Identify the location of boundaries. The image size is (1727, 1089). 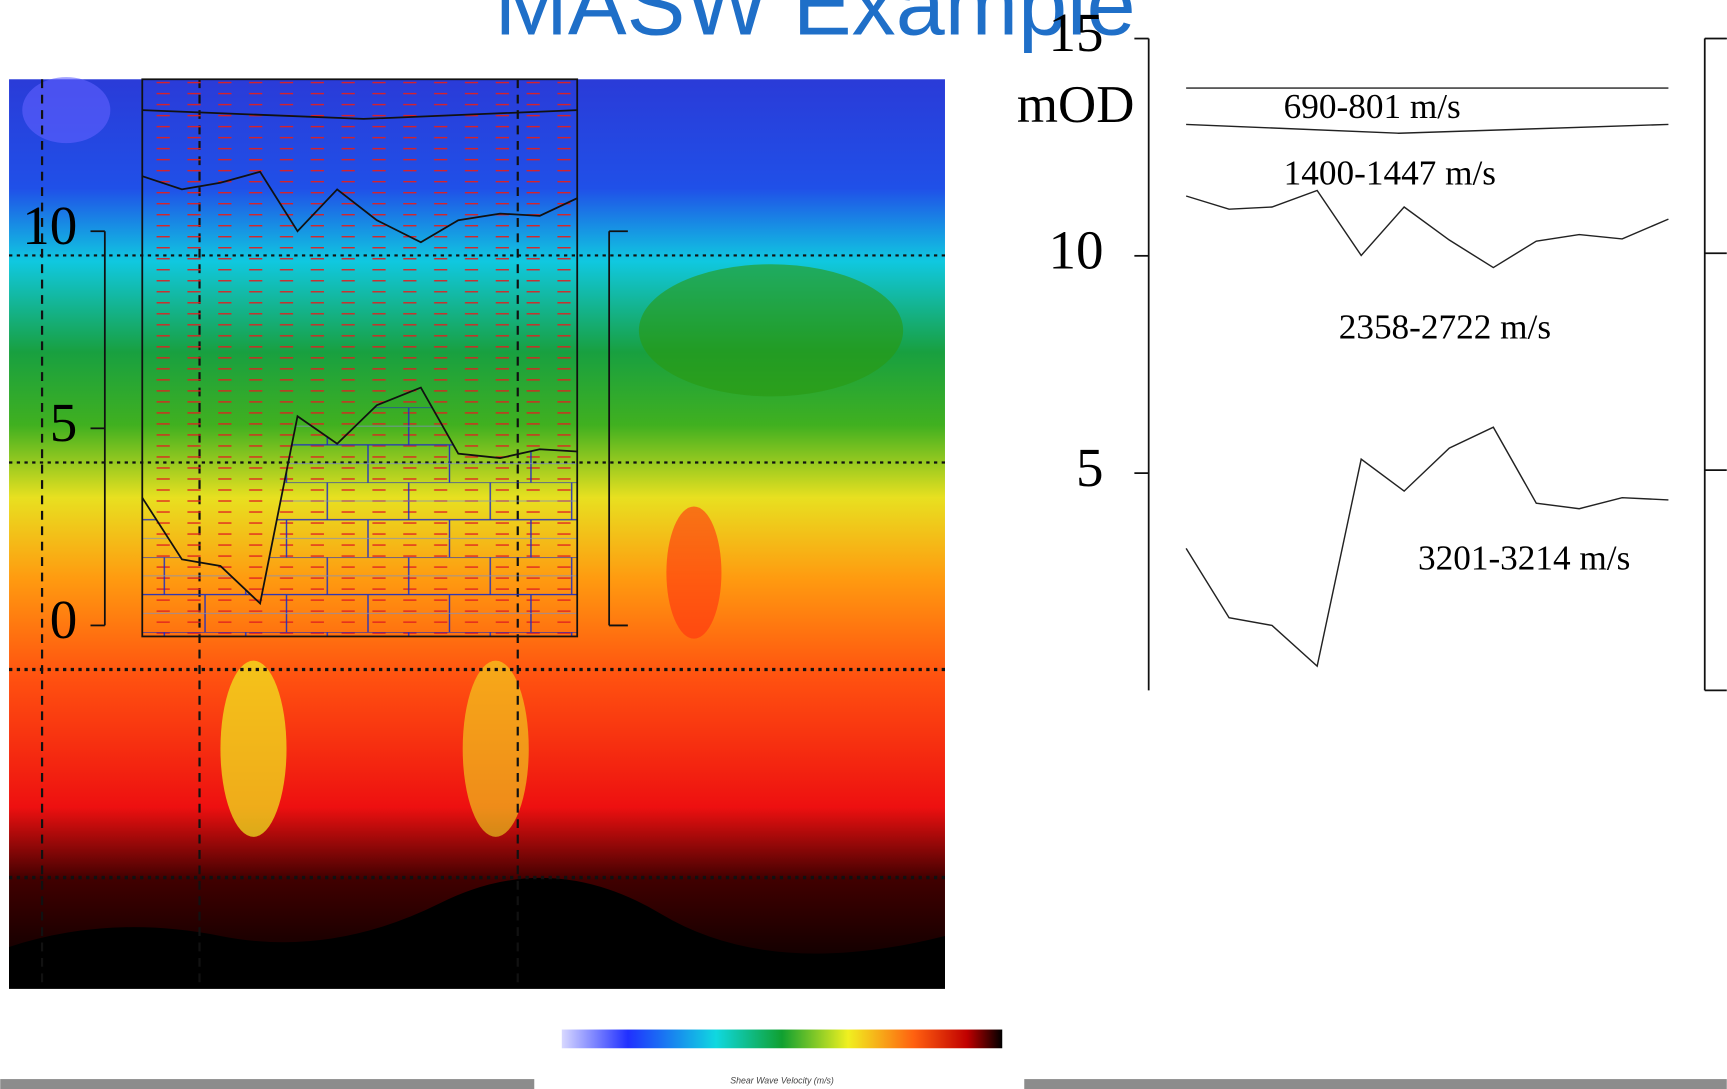
(1427, 377).